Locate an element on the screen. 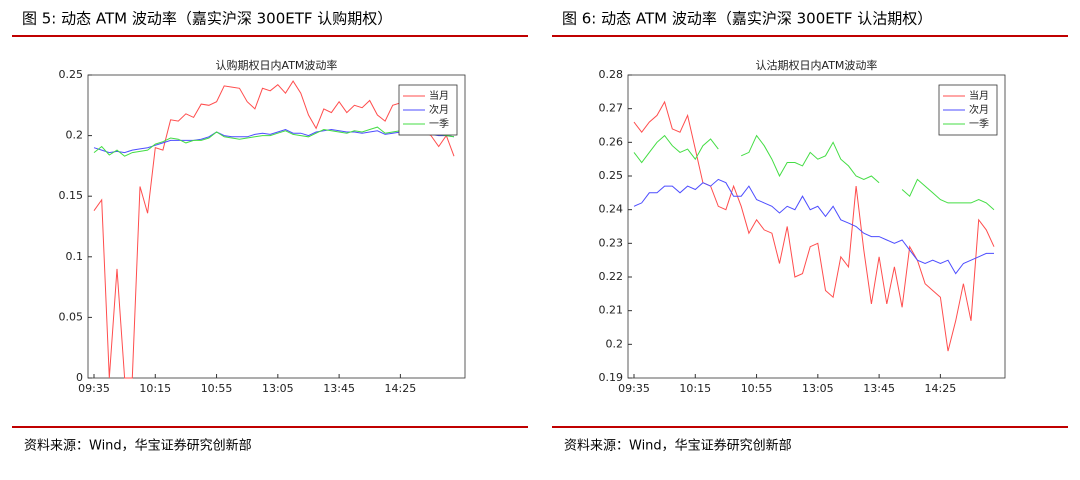 This screenshot has height=480, width=1080. figure-title: 图 6: 动态 ATM 波动率（嘉实沪深 300ETF 认沽期权） is located at coordinates (747, 19).